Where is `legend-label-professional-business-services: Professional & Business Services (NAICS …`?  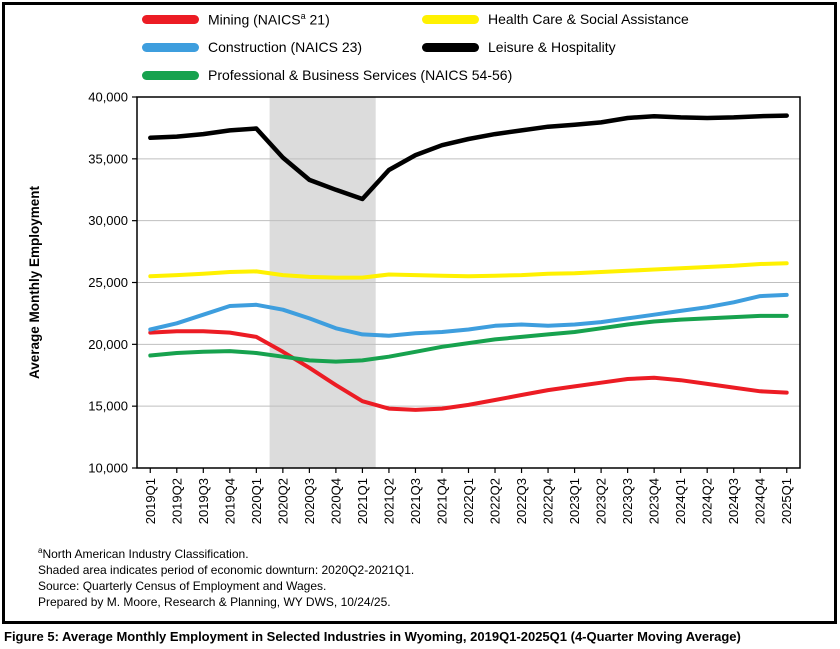
legend-label-professional-business-services: Professional & Business Services (NAICS … is located at coordinates (360, 75).